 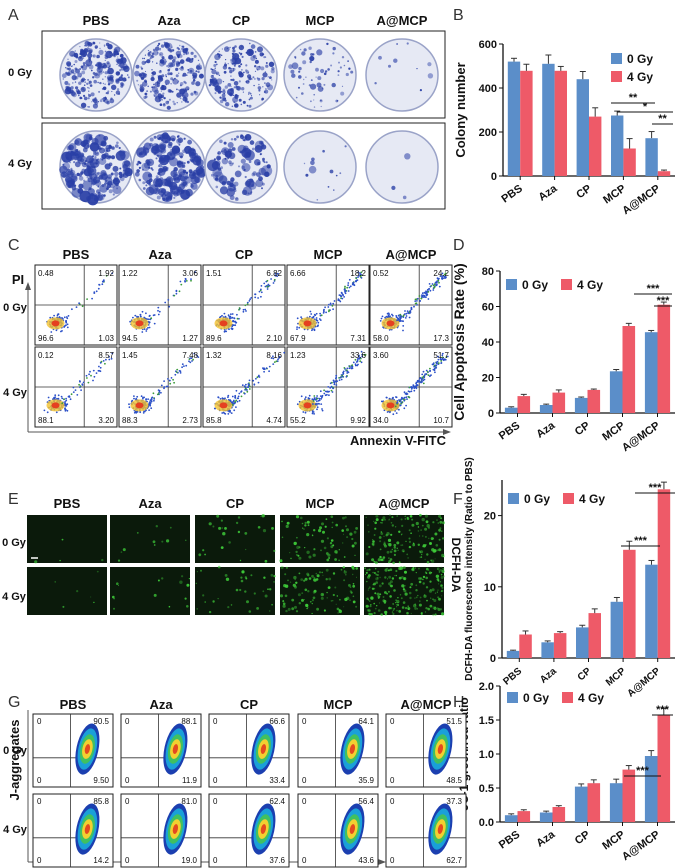 I want to click on legend-swatch-4 Gy, so click(x=567, y=697).